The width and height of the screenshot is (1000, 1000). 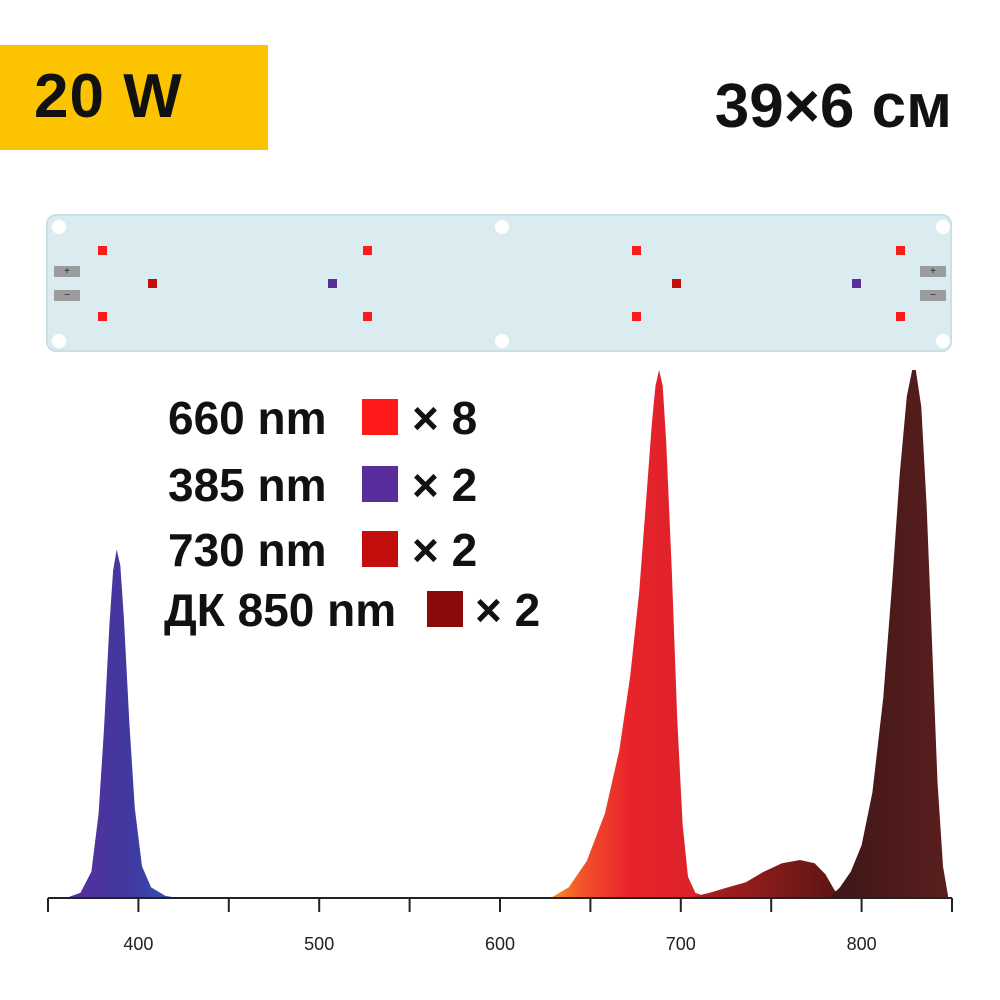 What do you see at coordinates (138, 944) in the screenshot?
I see `x-tick-label: 400` at bounding box center [138, 944].